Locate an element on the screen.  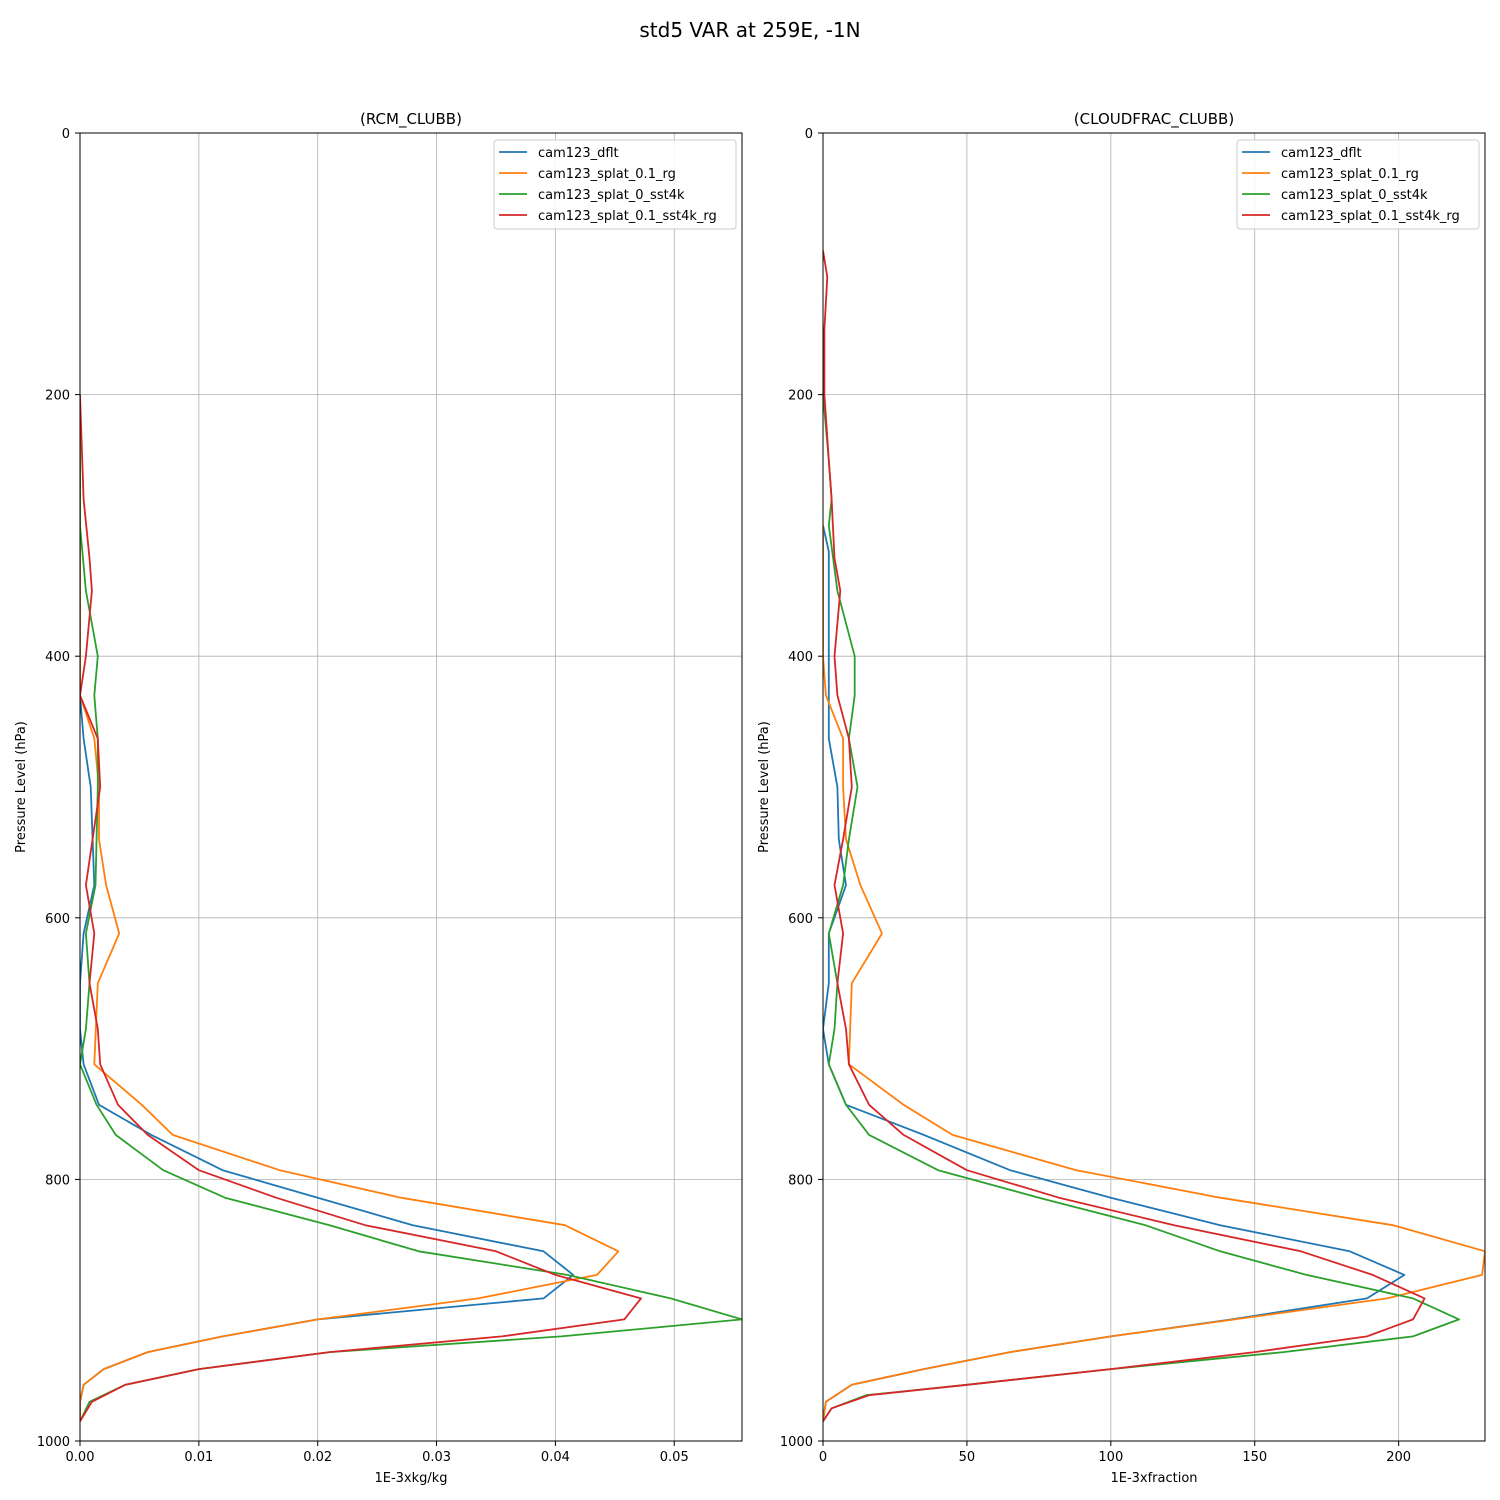
x-tick-label: 0.02 is located at coordinates (317, 1457).